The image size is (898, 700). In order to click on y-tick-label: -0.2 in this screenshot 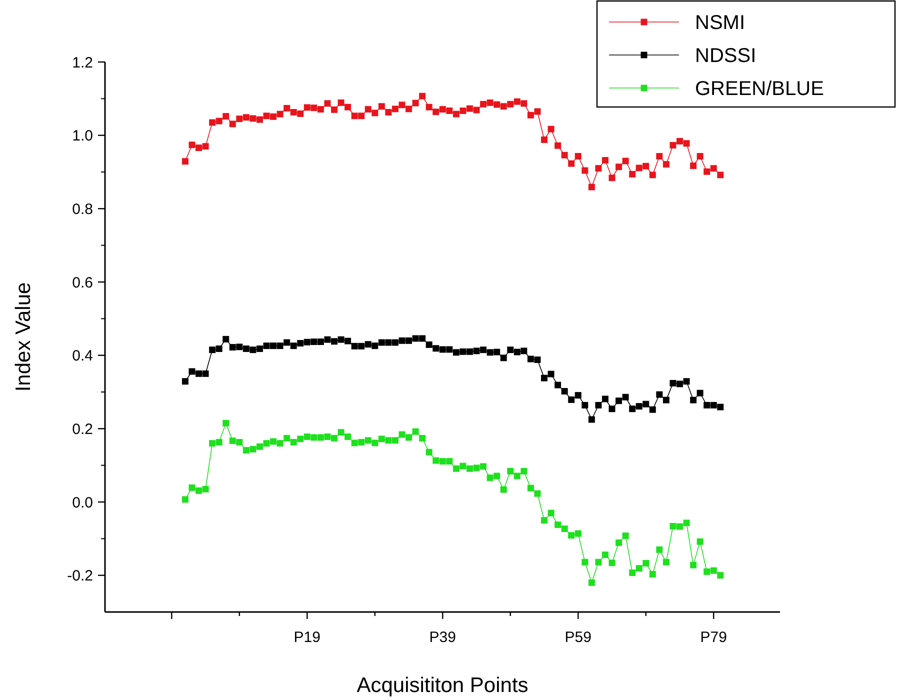, I will do `click(80, 576)`.